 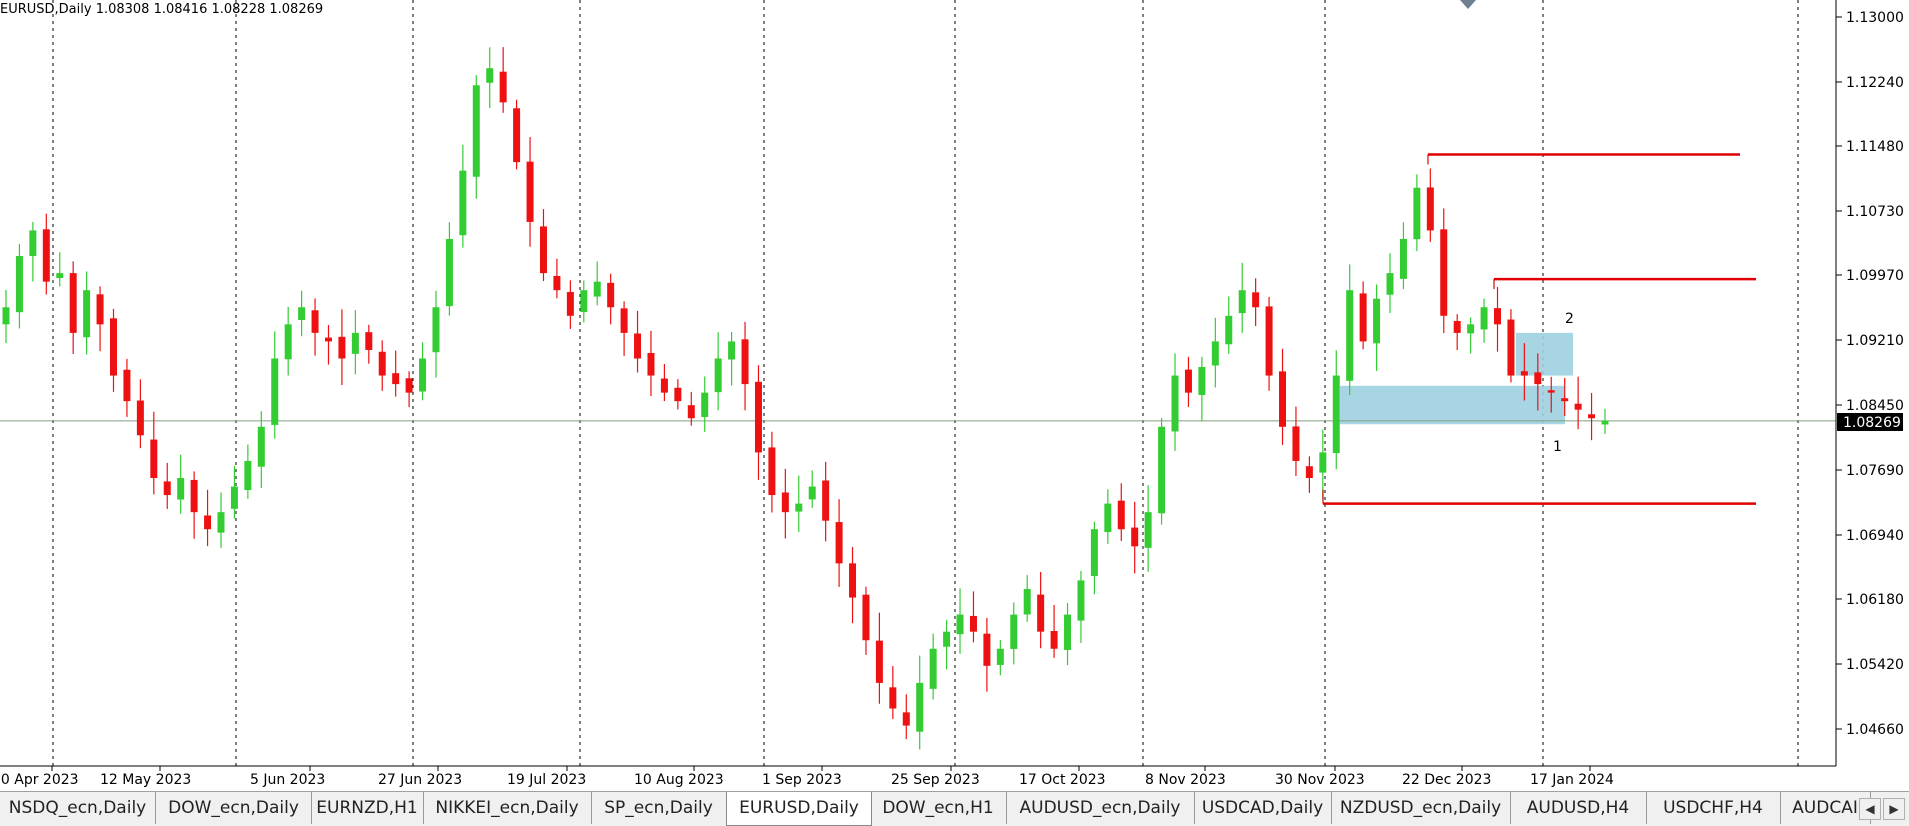 What do you see at coordinates (799, 809) in the screenshot?
I see `tab-eurusd-daily: EURUSD,Daily` at bounding box center [799, 809].